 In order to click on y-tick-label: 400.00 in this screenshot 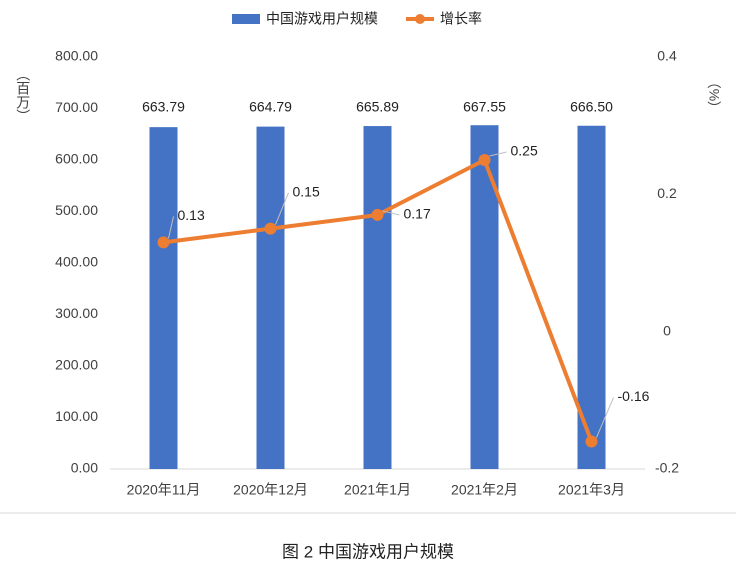, I will do `click(76, 262)`.